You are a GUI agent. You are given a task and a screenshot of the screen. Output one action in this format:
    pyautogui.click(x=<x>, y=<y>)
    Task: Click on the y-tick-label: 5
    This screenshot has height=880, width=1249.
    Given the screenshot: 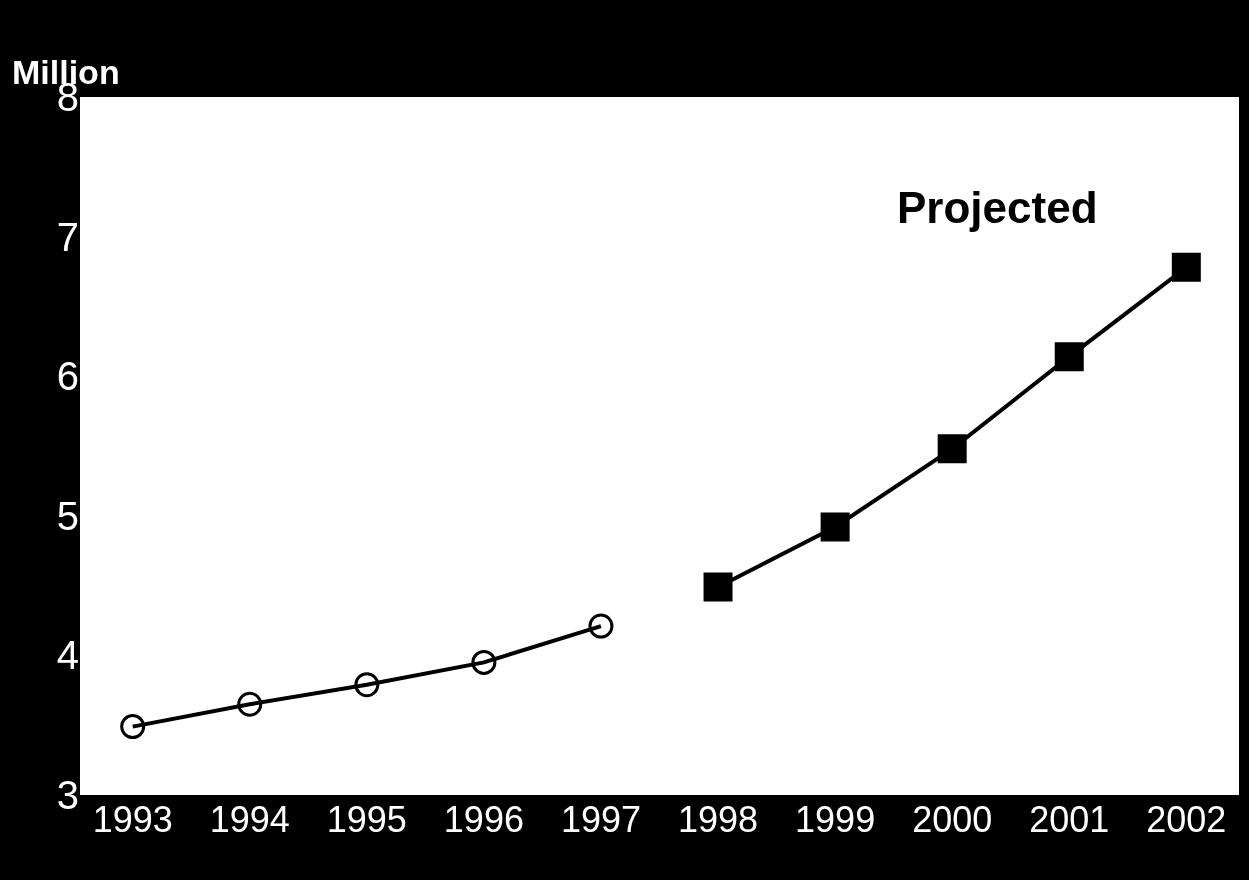 What is the action you would take?
    pyautogui.click(x=67, y=515)
    